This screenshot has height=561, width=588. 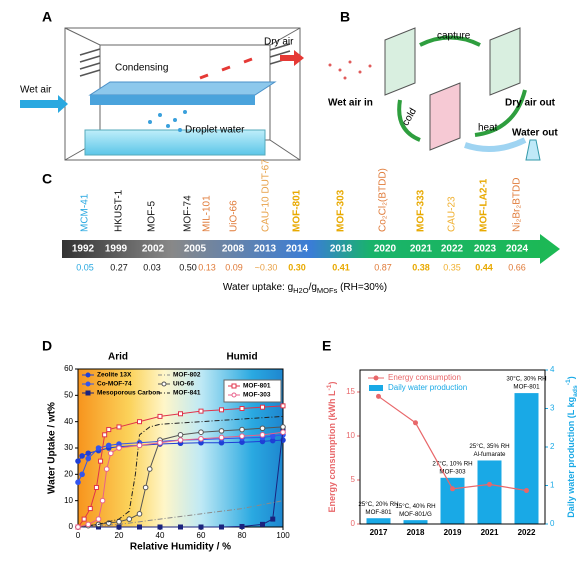 What do you see at coordinates (379, 532) in the screenshot?
I see `x-tick-label: 2017` at bounding box center [379, 532].